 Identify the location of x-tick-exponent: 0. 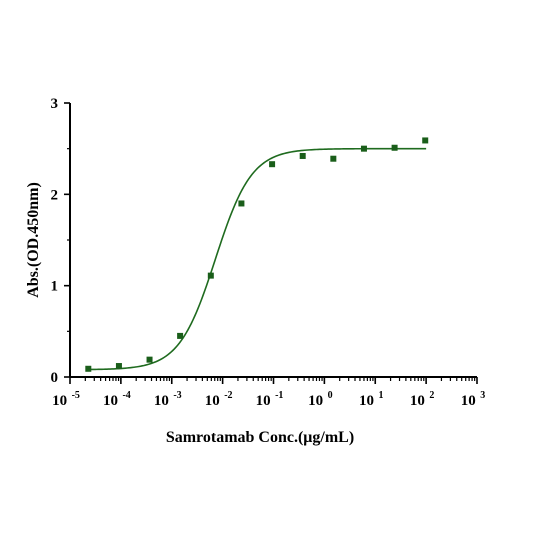
(329, 395).